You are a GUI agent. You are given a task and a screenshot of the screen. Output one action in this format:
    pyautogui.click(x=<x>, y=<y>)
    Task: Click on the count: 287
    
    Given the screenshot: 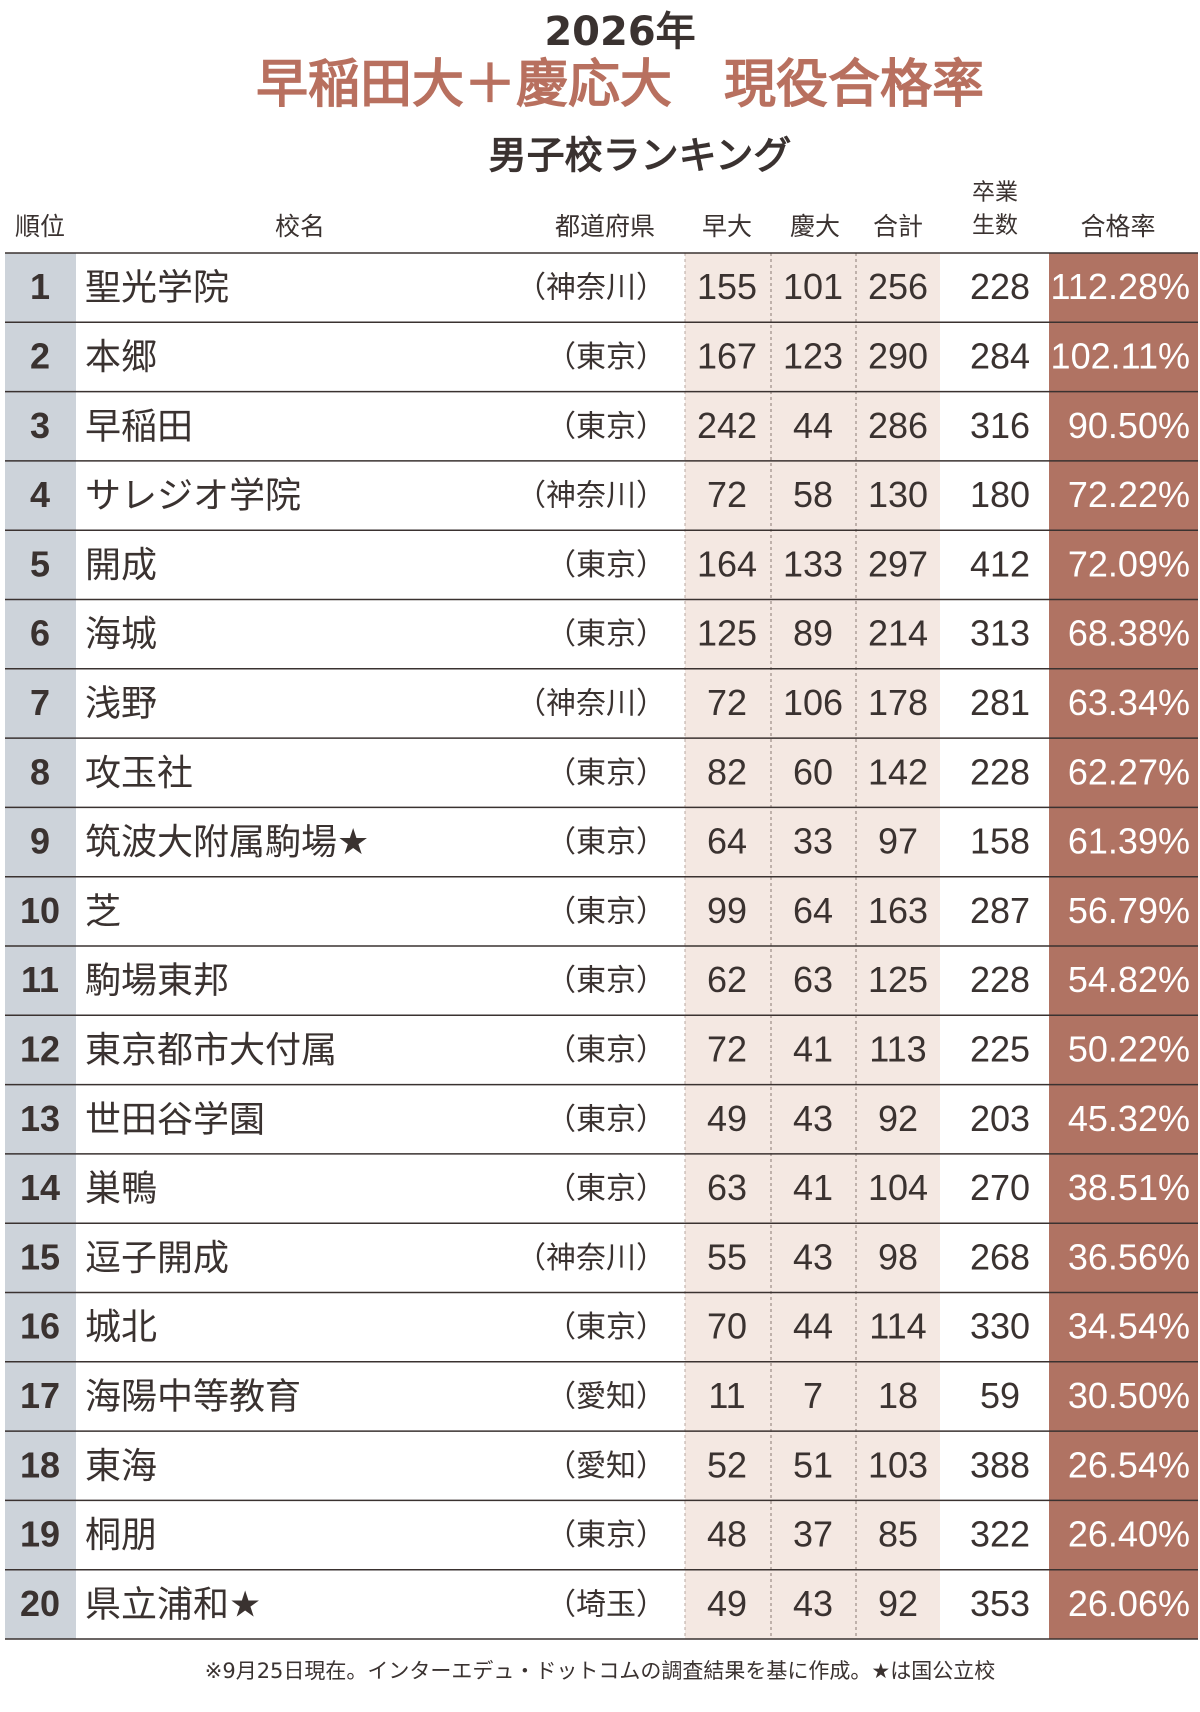 What is the action you would take?
    pyautogui.click(x=1000, y=910)
    